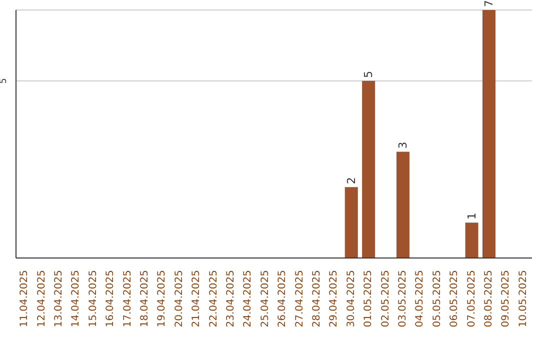 Image resolution: width=540 pixels, height=340 pixels. I want to click on data-label: 3, so click(403, 145).